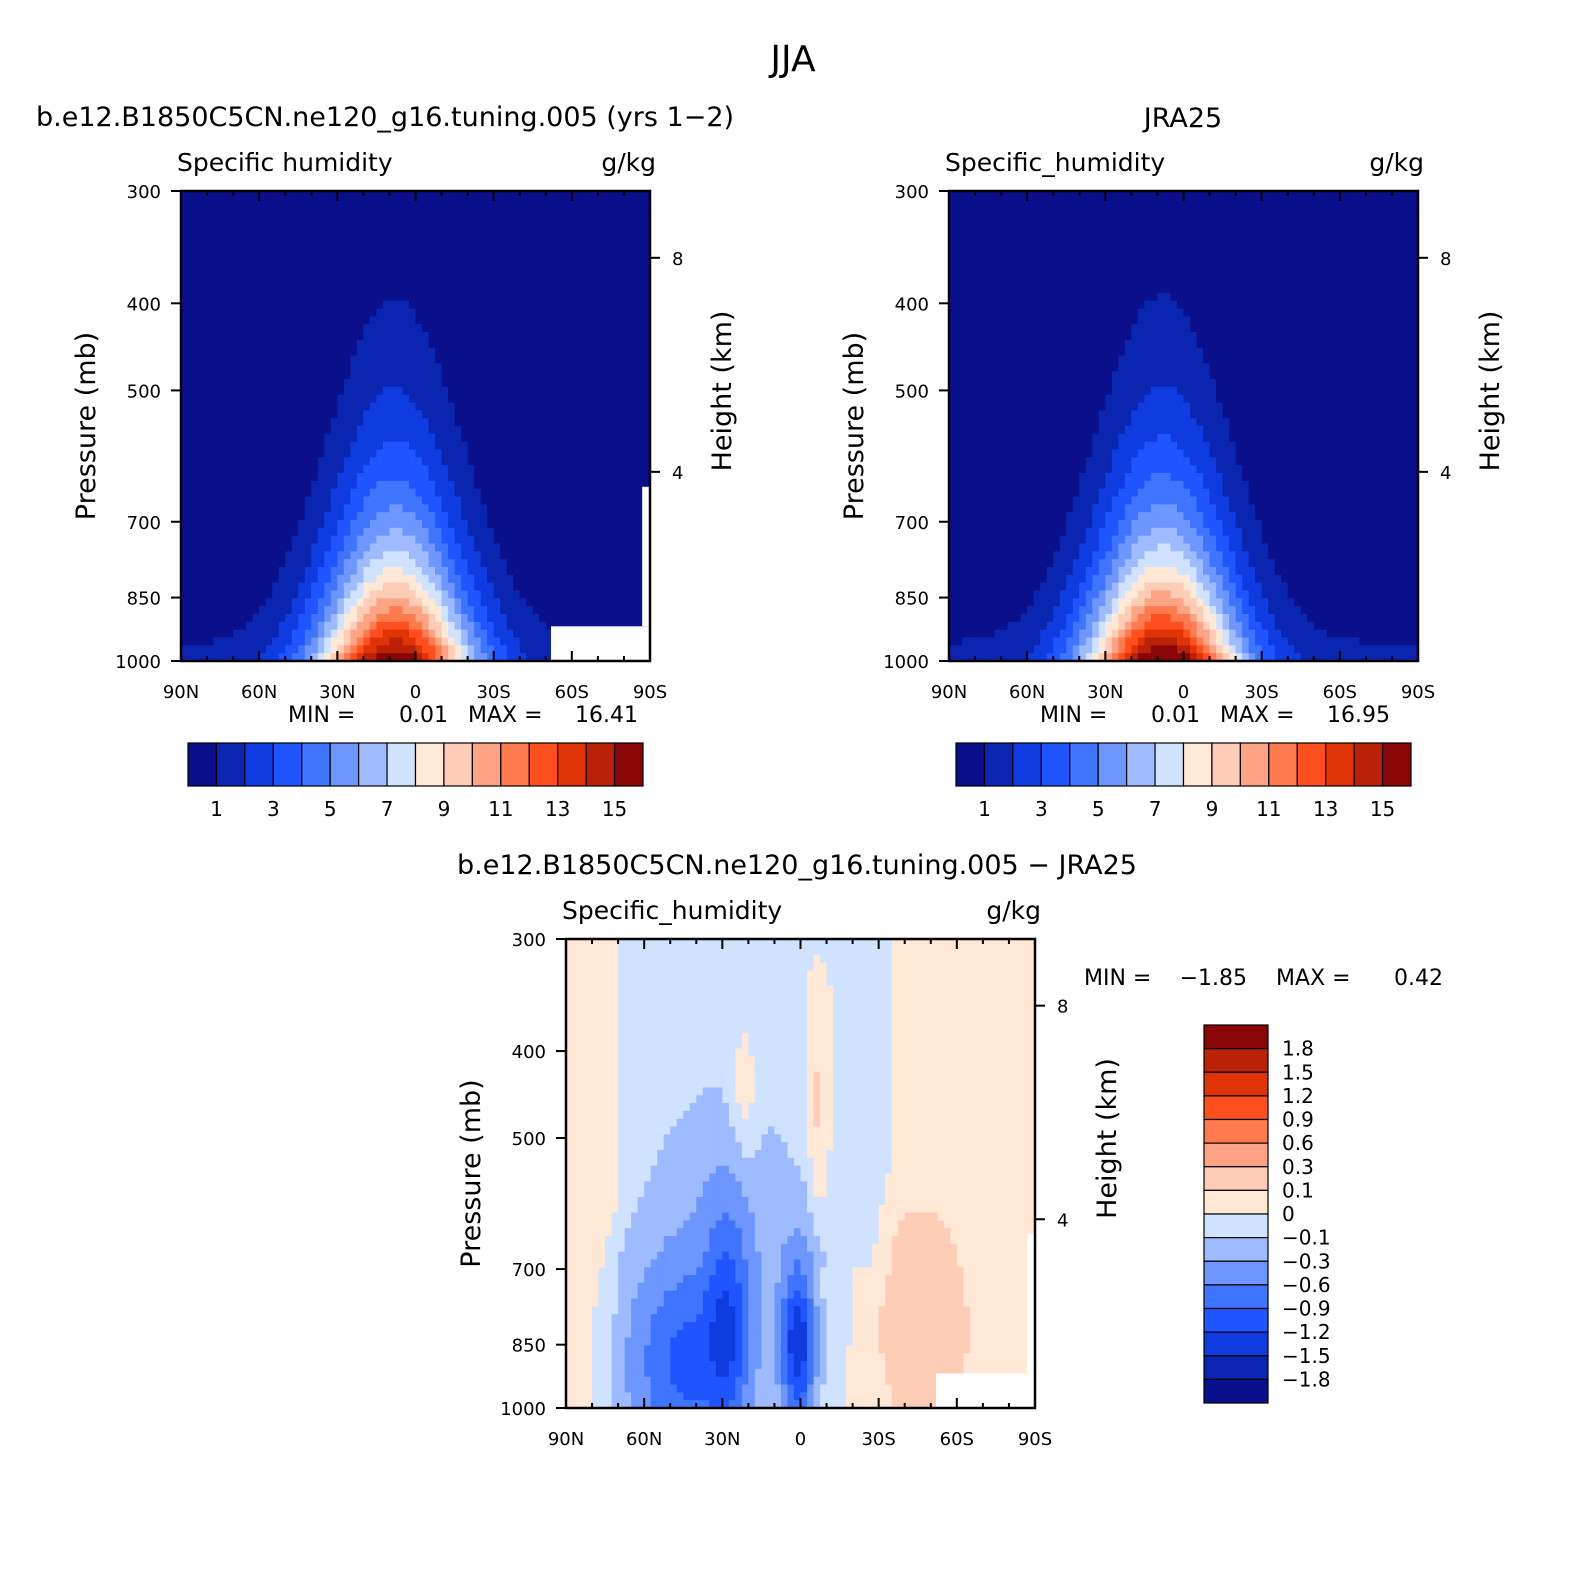 Image resolution: width=1580 pixels, height=1577 pixels. I want to click on x-tick-label: 30N, so click(337, 692).